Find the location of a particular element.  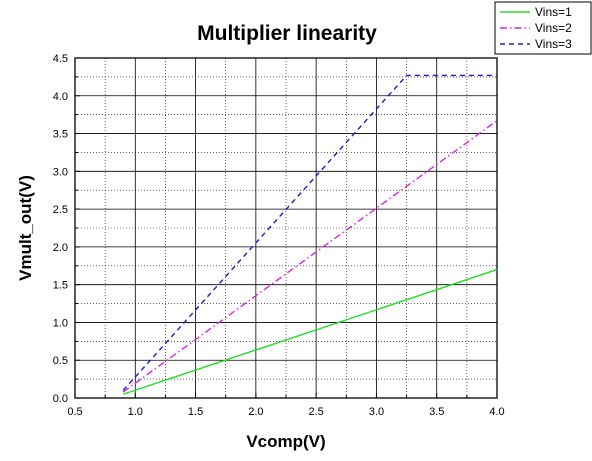

x-tick-label: 2.5 is located at coordinates (315, 412).